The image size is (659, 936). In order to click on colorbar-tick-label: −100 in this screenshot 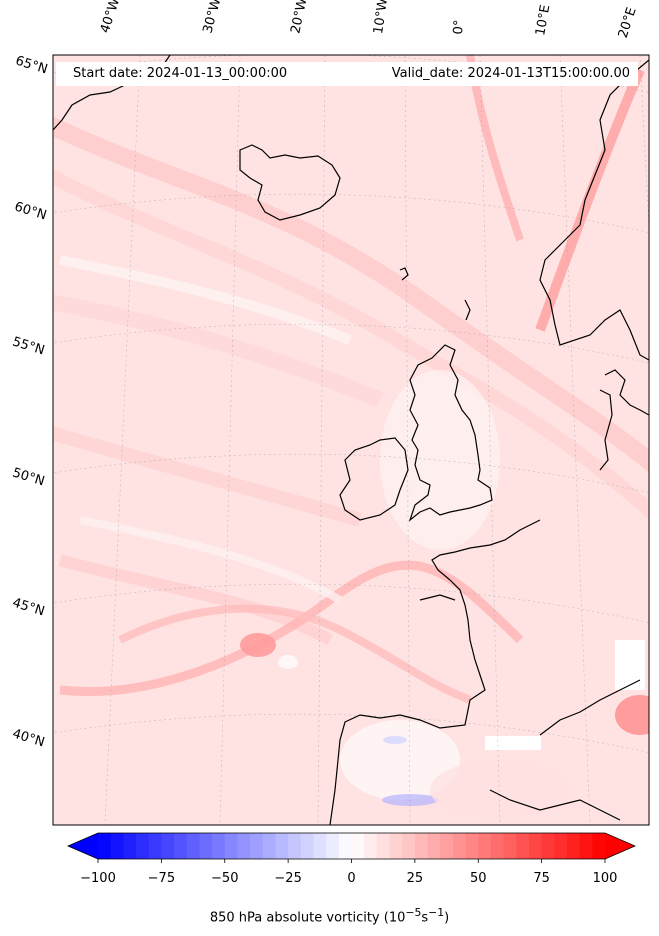, I will do `click(98, 878)`.